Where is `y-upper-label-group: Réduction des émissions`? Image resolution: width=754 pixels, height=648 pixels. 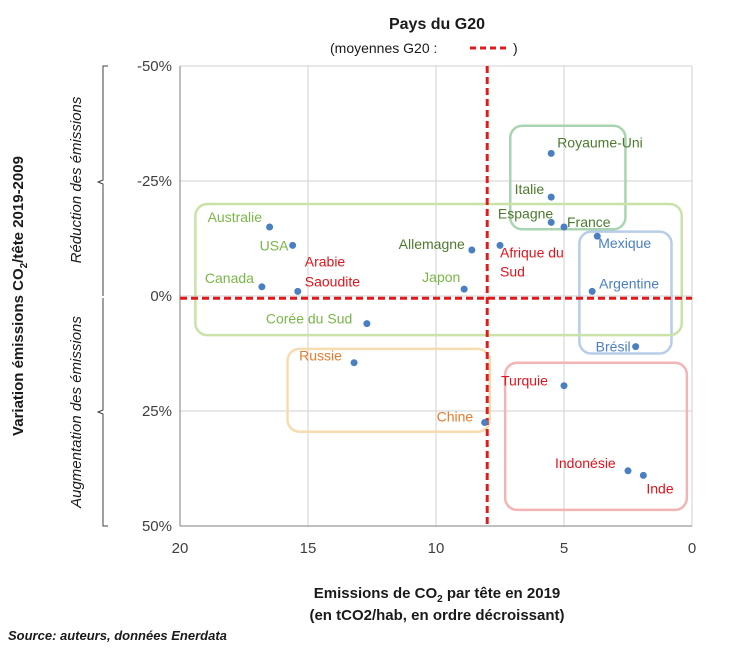
y-upper-label-group: Réduction des émissions is located at coordinates (76, 179).